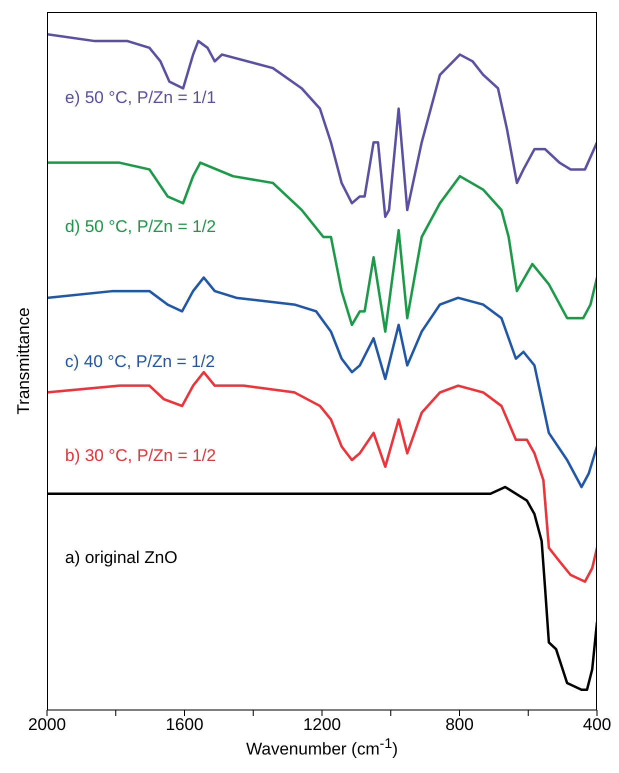 The height and width of the screenshot is (773, 619). I want to click on text: b) 30 °C, P/Zn = 1/2, so click(140, 456).